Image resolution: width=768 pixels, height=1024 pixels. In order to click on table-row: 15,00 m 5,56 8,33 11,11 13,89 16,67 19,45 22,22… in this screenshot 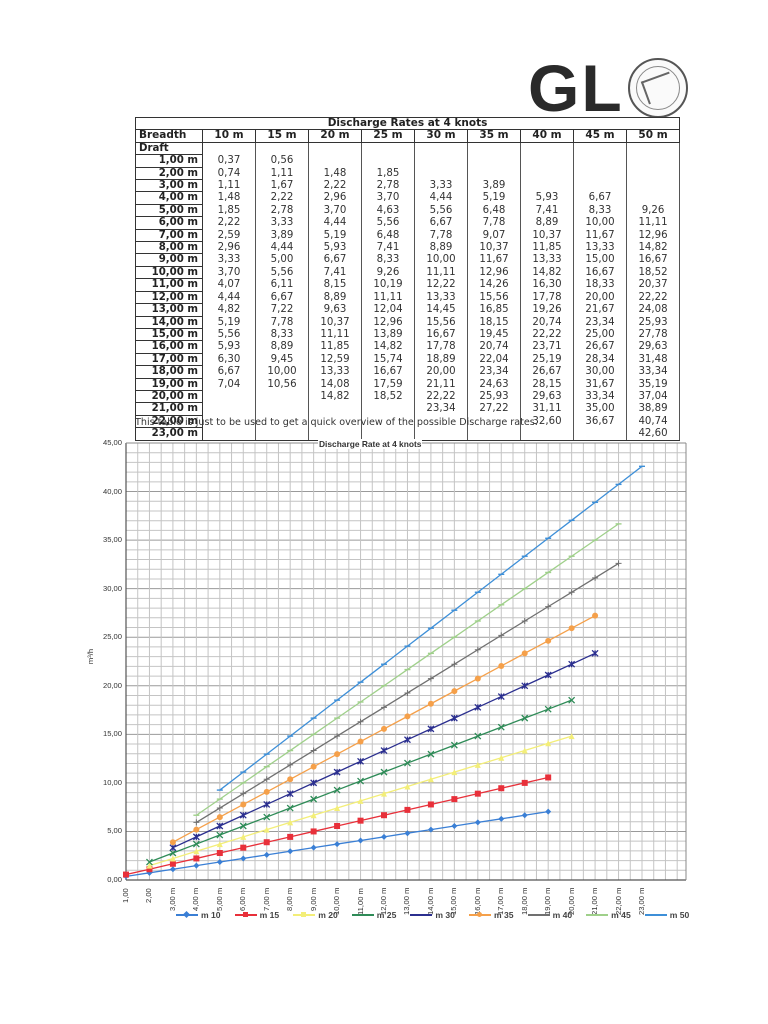, I will do `click(408, 334)`.